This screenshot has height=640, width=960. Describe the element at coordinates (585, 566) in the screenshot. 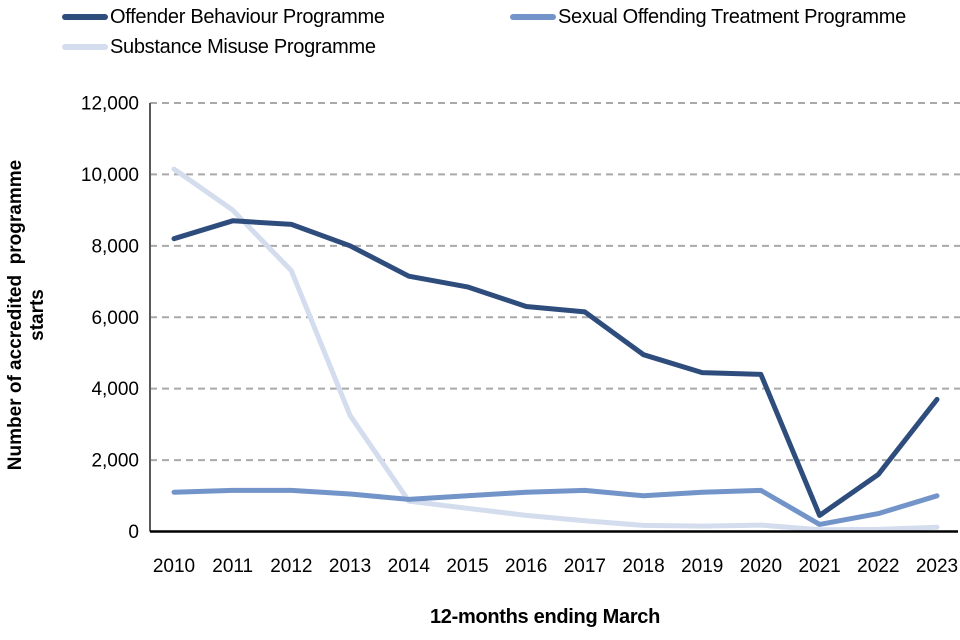

I see `x-tick-label: 2017` at that location.